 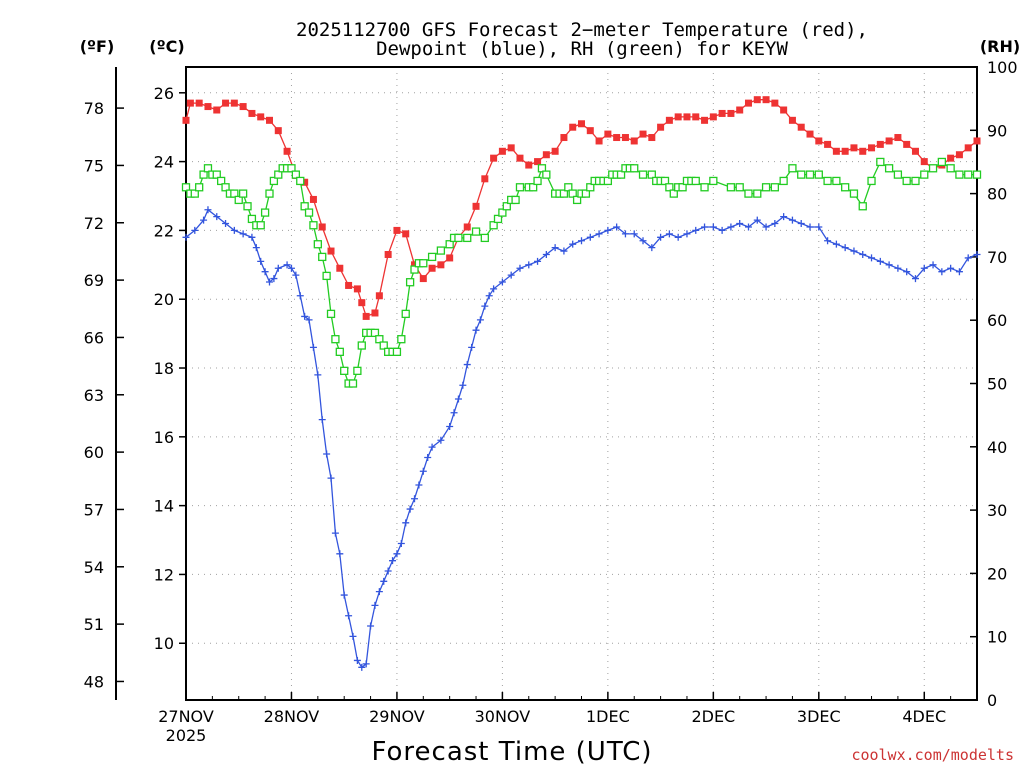 What do you see at coordinates (997, 510) in the screenshot?
I see `rh-tick-label: 30` at bounding box center [997, 510].